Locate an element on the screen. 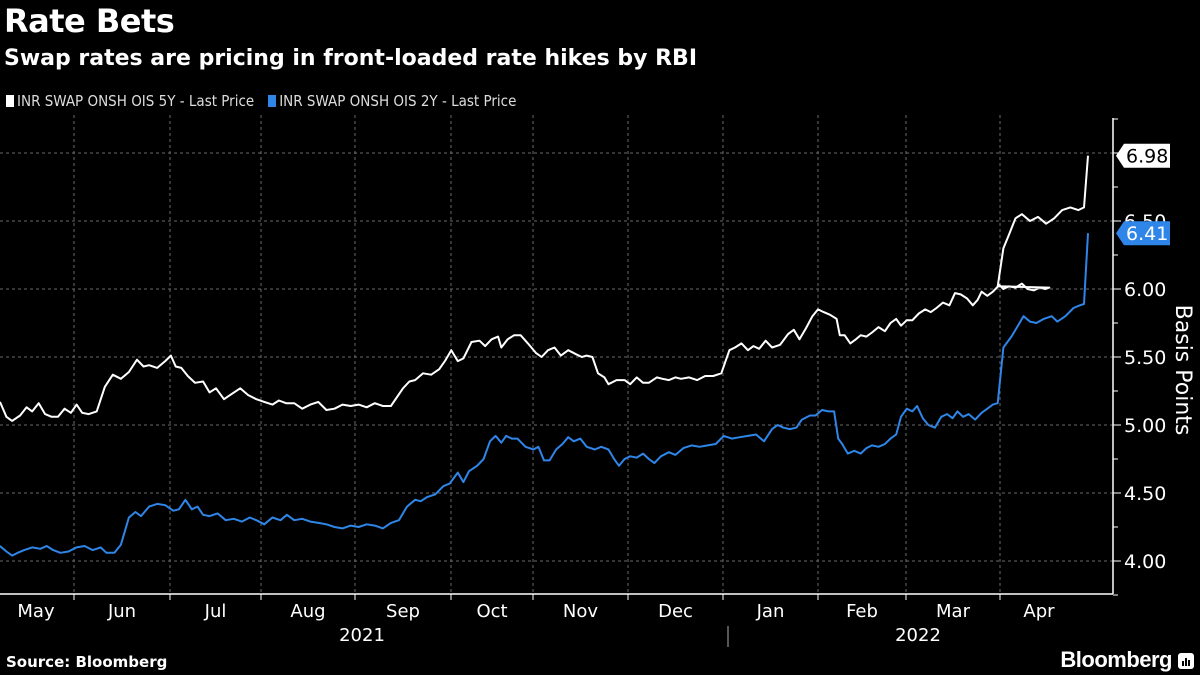 This screenshot has width=1200, height=675. last-value-labels: 6.98 6.41 is located at coordinates (1143, 194).